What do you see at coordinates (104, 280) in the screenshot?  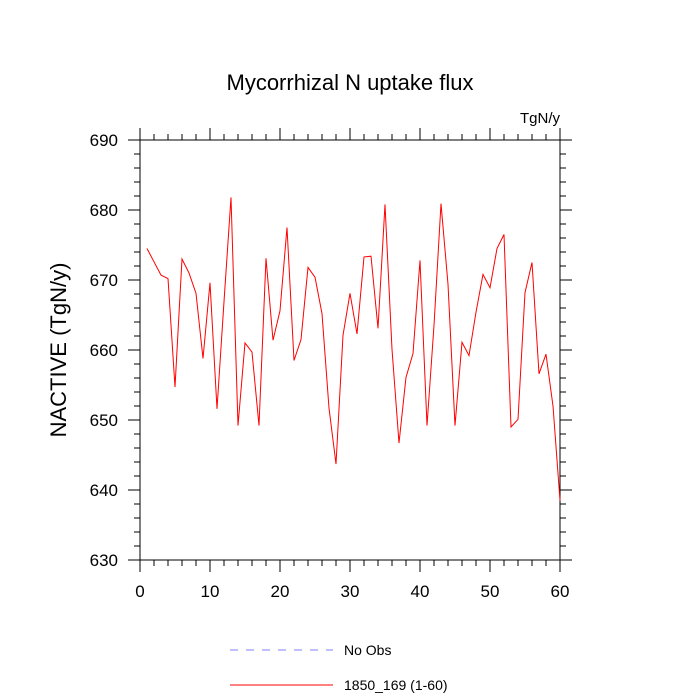 I see `y-tick-label: 670` at bounding box center [104, 280].